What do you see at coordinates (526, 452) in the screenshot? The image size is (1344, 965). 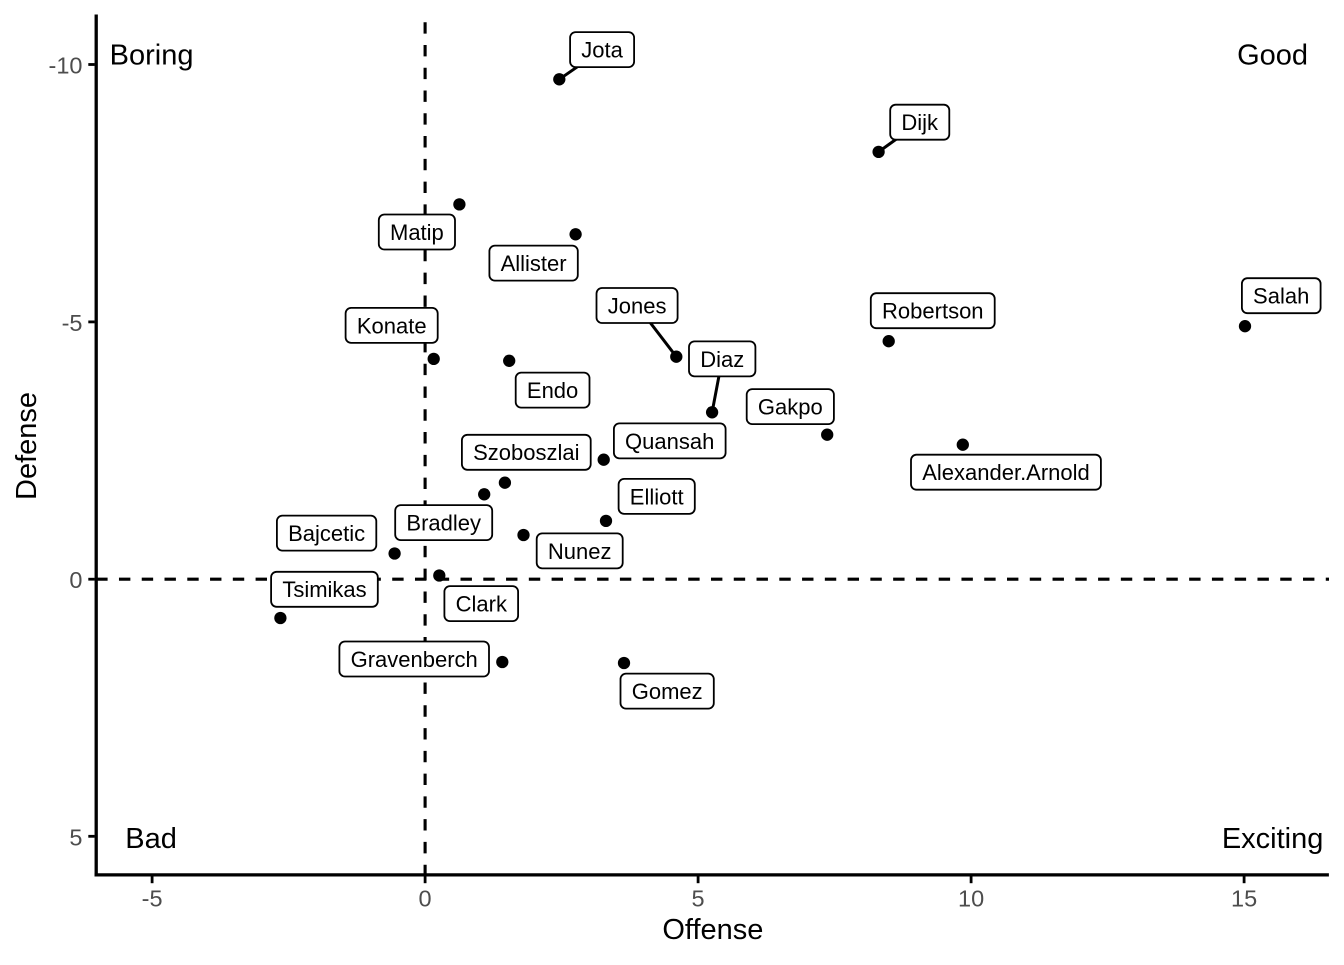 I see `svg-text: Szoboszlai` at bounding box center [526, 452].